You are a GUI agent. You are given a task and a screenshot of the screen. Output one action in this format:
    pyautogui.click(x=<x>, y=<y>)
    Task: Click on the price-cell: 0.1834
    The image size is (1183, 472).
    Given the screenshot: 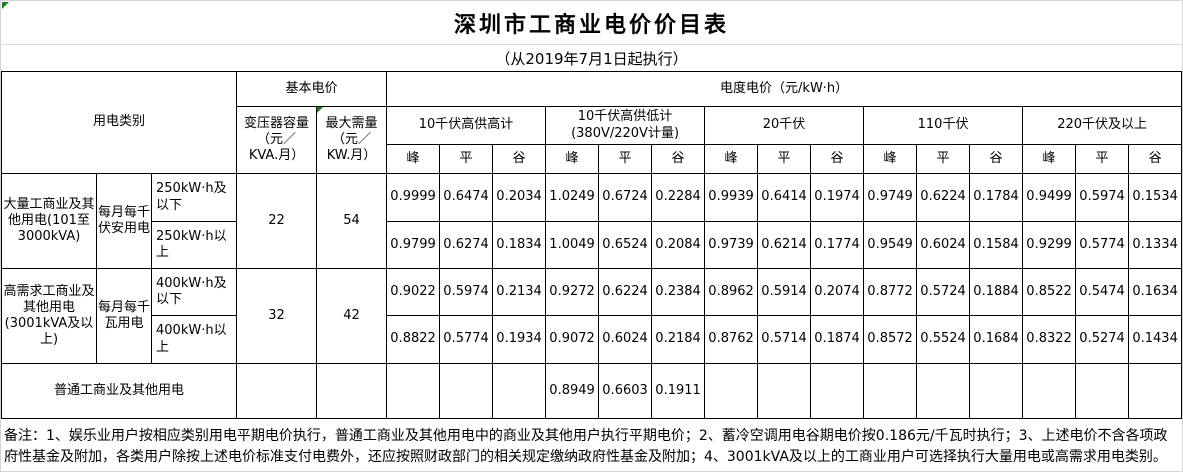 What is the action you would take?
    pyautogui.click(x=519, y=245)
    